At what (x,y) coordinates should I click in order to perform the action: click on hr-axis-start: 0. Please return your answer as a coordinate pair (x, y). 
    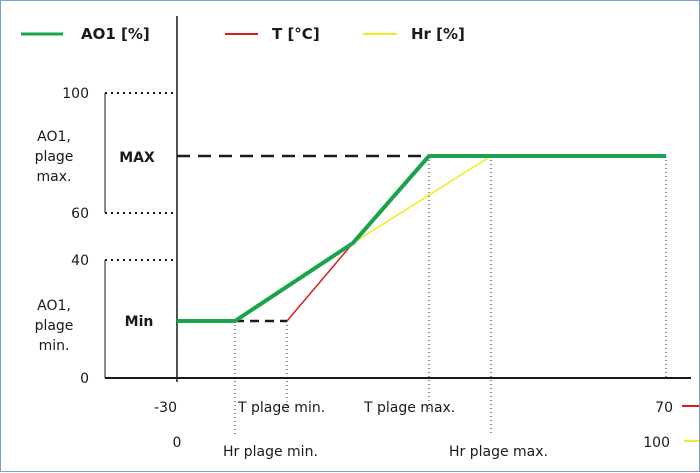
    Looking at the image, I should click on (177, 443).